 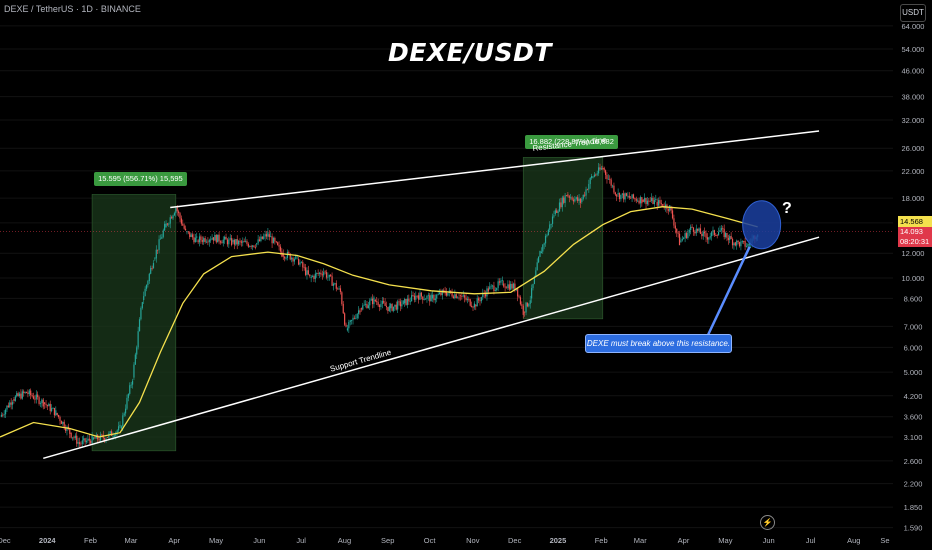 What do you see at coordinates (725, 540) in the screenshot?
I see `x-tick-label: May` at bounding box center [725, 540].